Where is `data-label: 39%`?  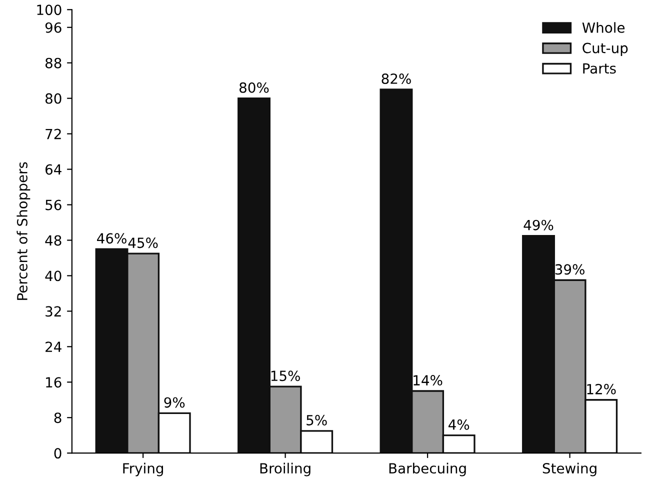
data-label: 39% is located at coordinates (569, 269).